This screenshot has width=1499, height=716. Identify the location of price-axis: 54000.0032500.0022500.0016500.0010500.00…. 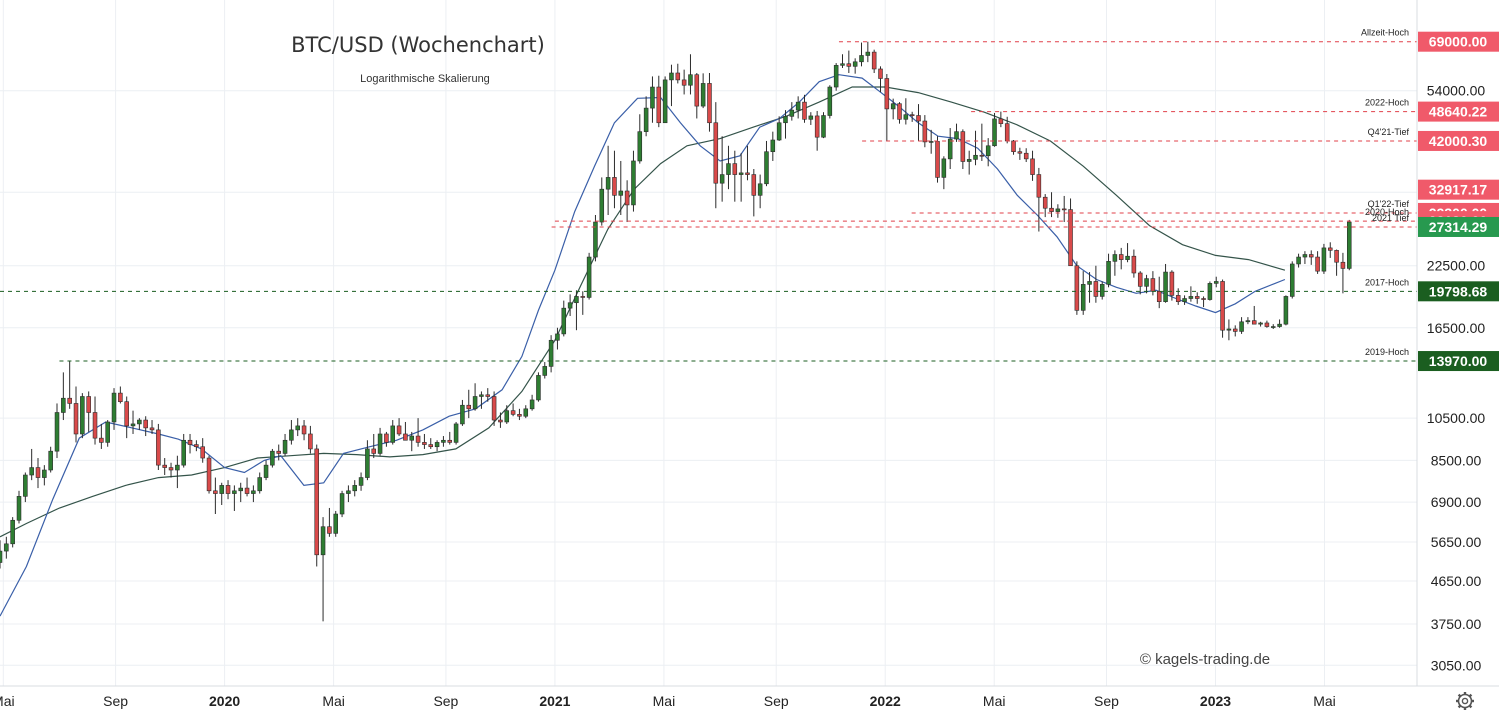
(1456, 378).